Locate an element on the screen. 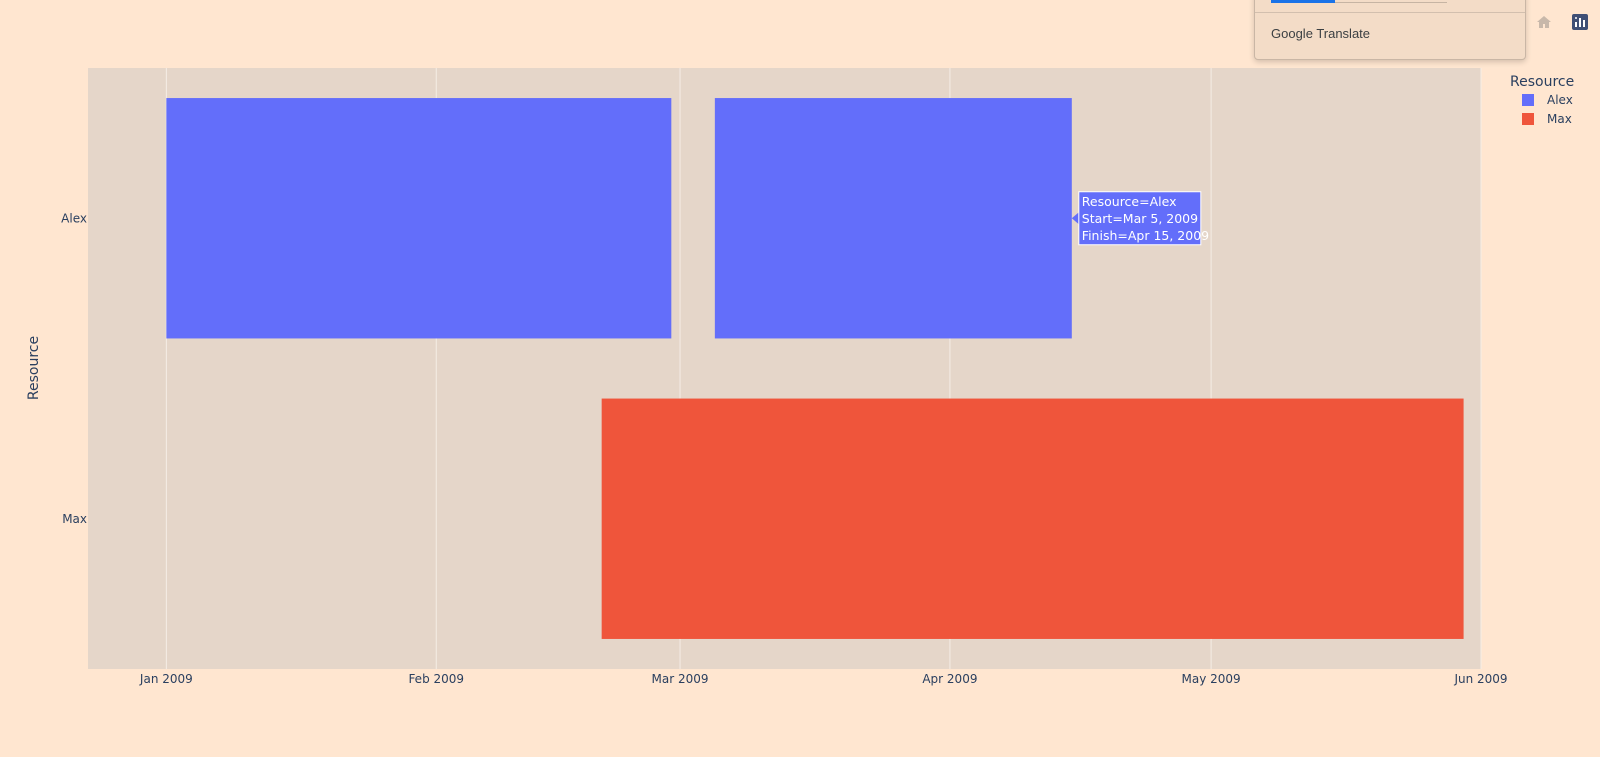 This screenshot has width=1600, height=757. google-logo-text: Google is located at coordinates (1292, 33).